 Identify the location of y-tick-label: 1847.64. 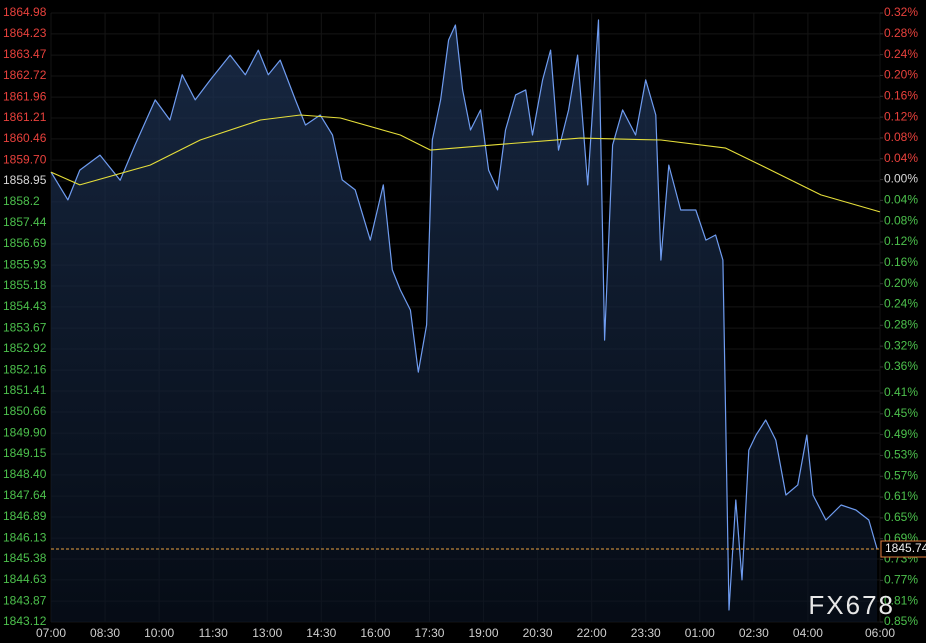
(25, 495).